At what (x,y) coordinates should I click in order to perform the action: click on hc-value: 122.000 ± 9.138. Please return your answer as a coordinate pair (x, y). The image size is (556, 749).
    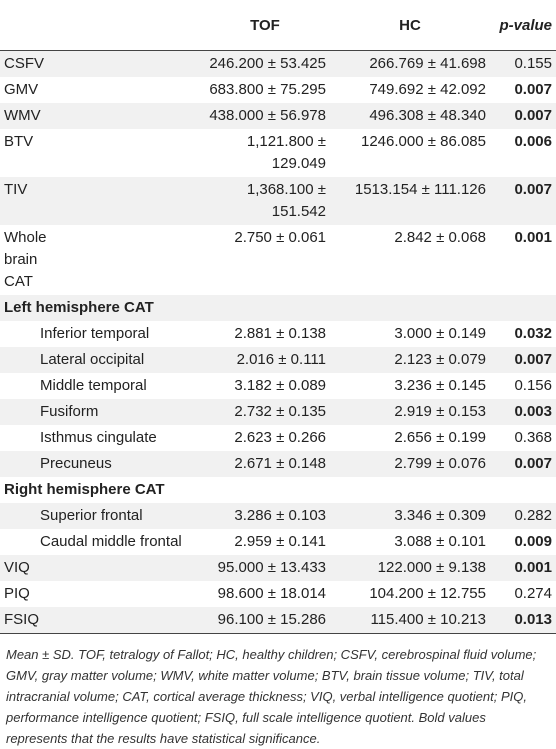
    Looking at the image, I should click on (410, 568).